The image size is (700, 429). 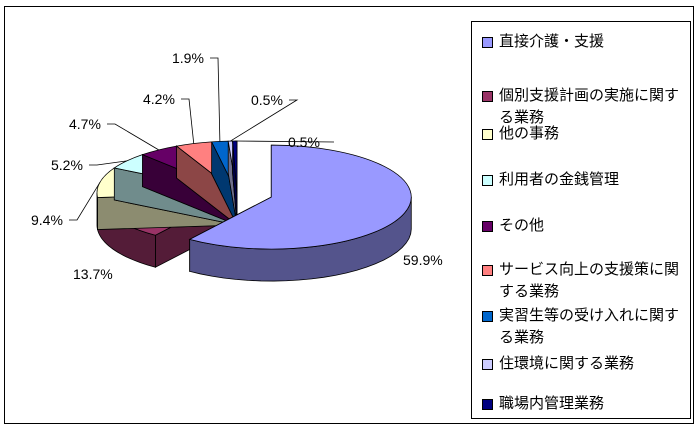 What do you see at coordinates (589, 280) in the screenshot?
I see `legend-label-5: サービス向上の支援策に関する業務` at bounding box center [589, 280].